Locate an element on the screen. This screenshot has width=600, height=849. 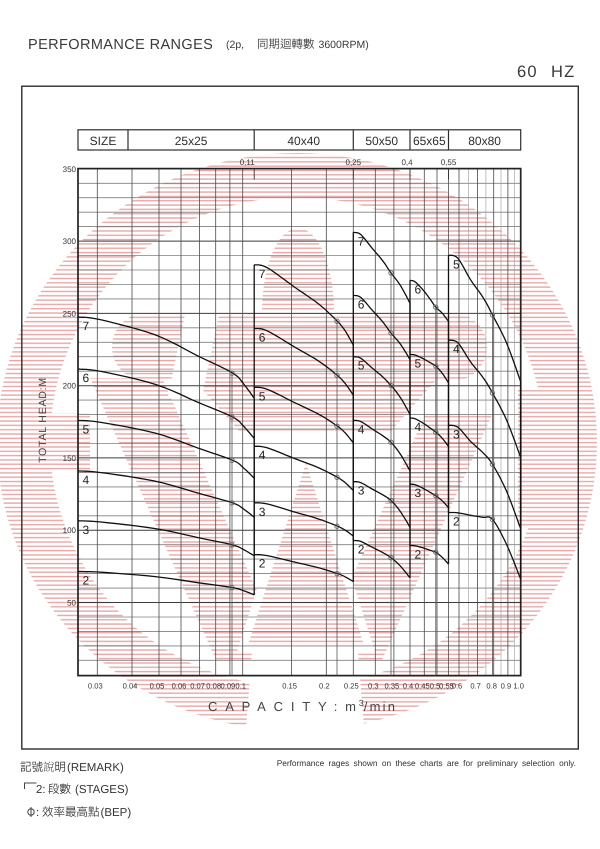
svg-text: 0.03 is located at coordinates (95, 686).